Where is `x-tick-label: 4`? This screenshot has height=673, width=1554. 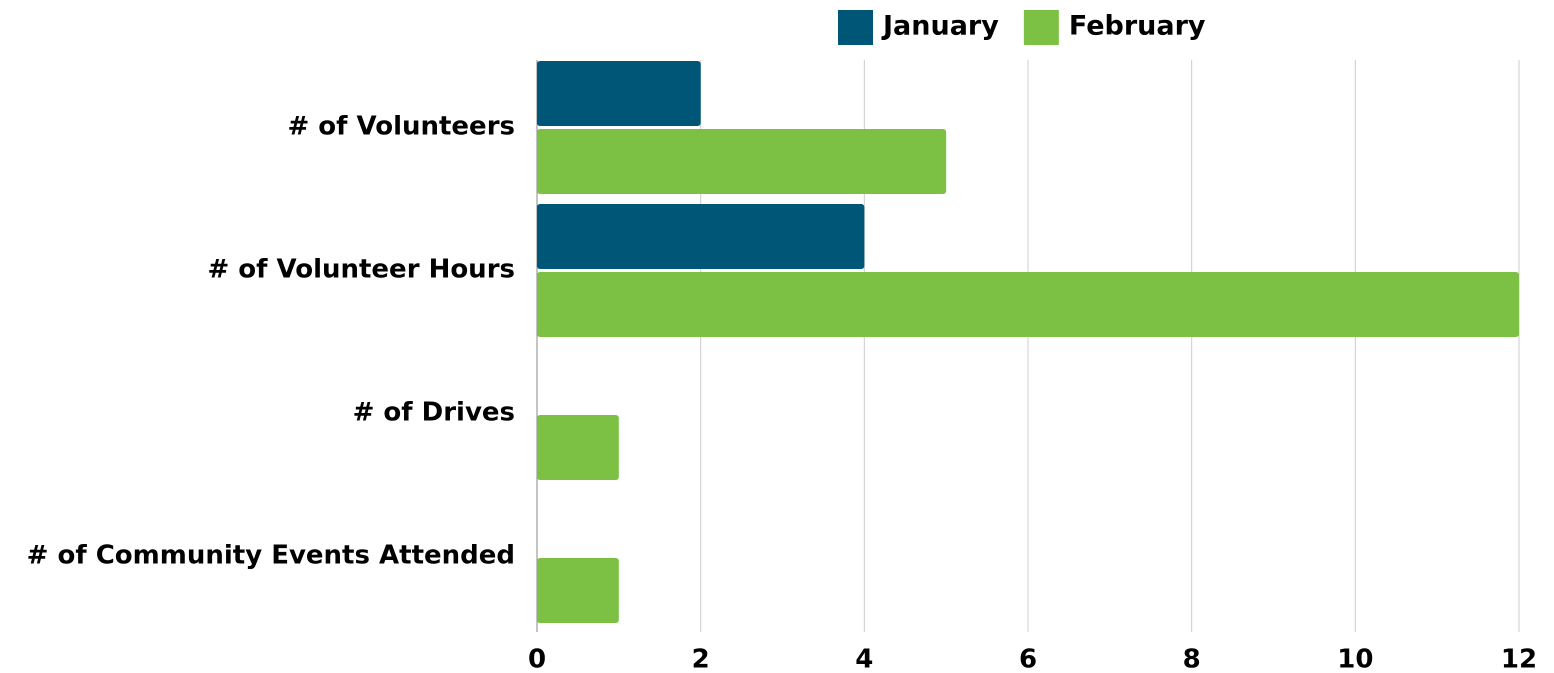
x-tick-label: 4 is located at coordinates (864, 659).